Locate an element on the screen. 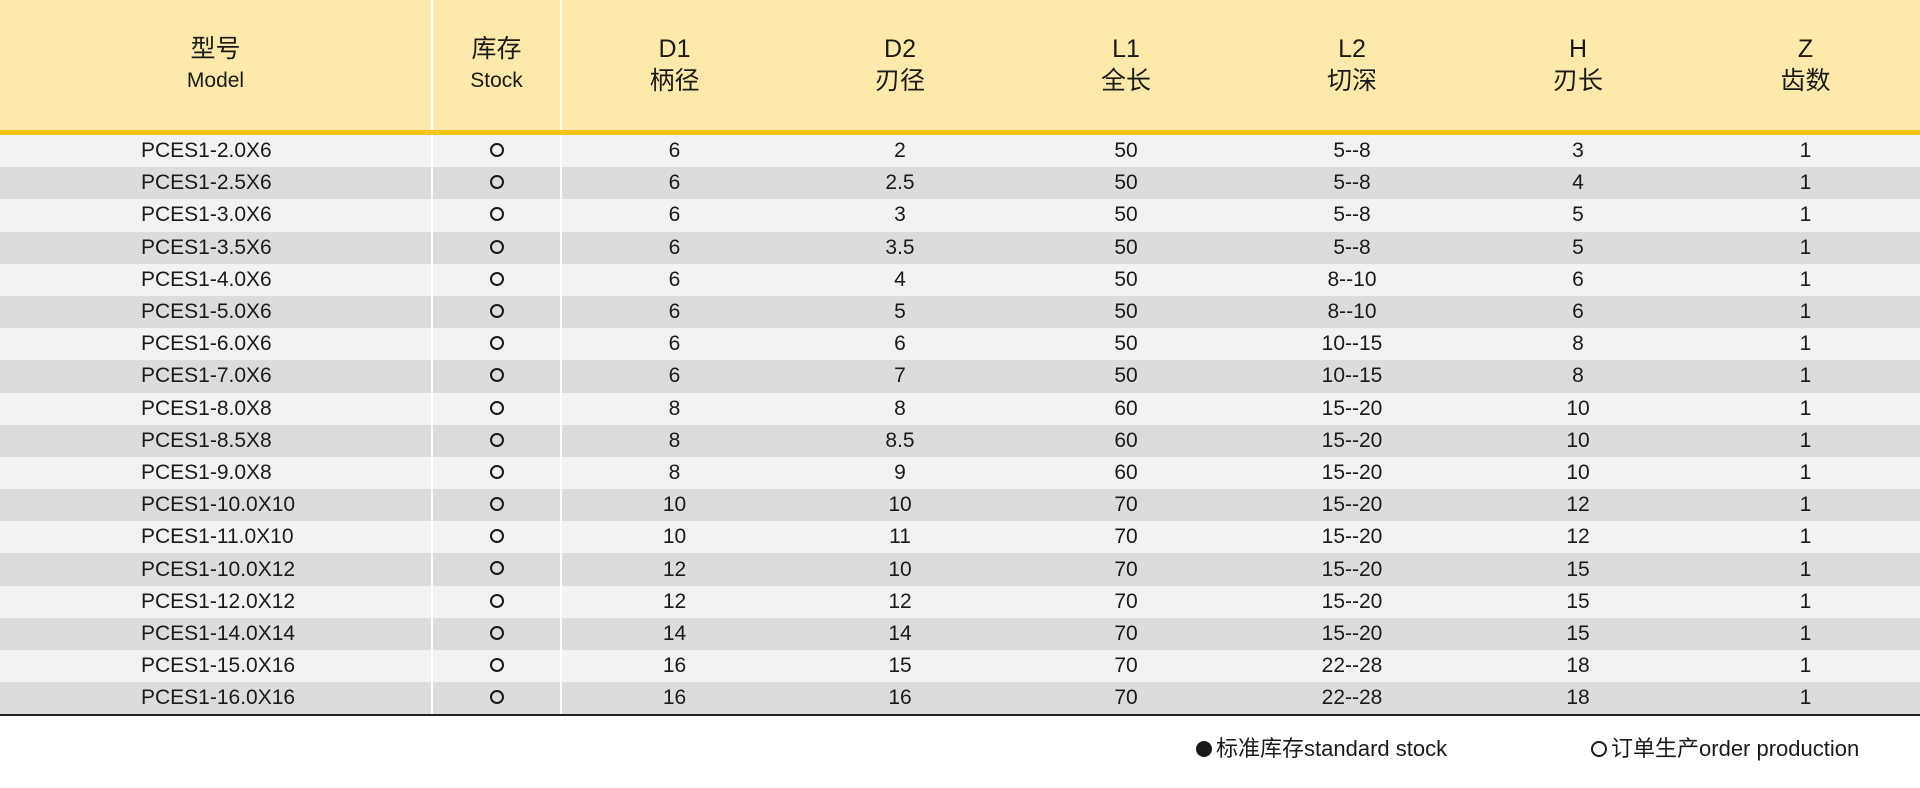 The image size is (1920, 788). cell-model: PCES1-2.0X6 is located at coordinates (216, 150).